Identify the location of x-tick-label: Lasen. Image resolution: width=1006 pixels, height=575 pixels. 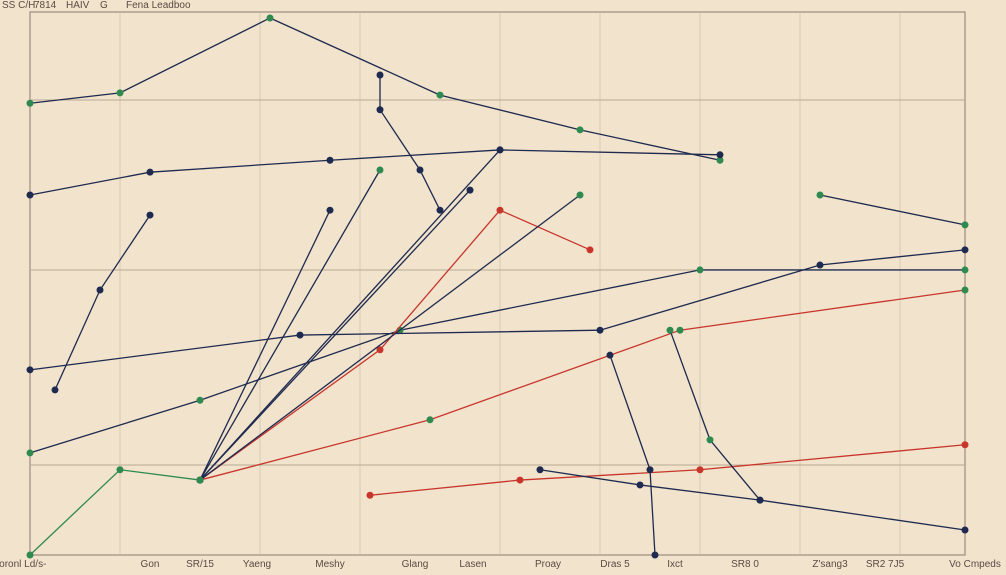
(473, 564).